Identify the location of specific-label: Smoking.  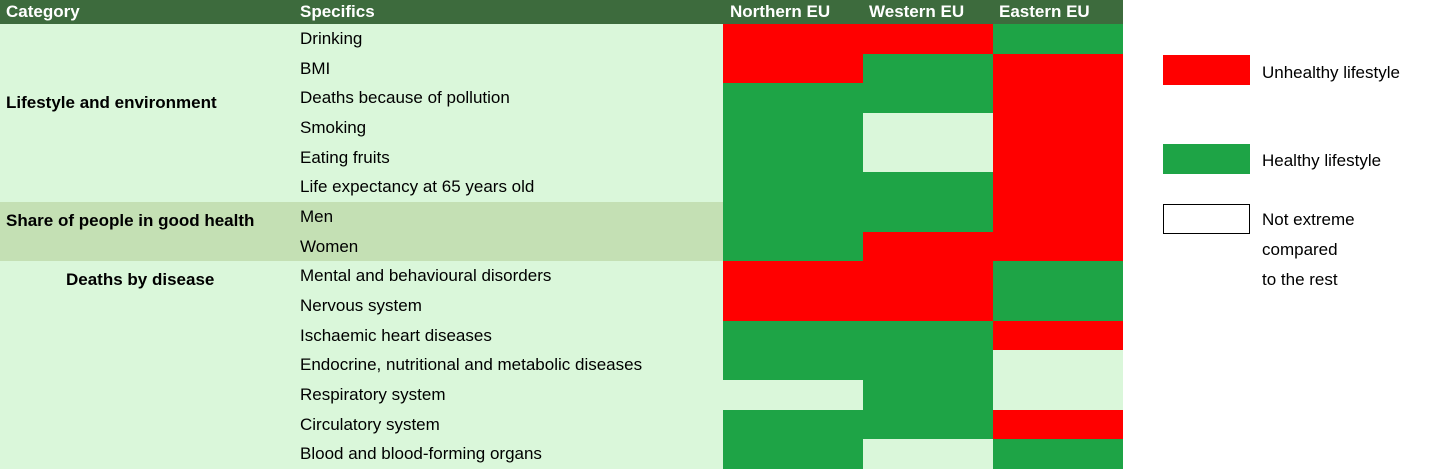
(333, 127).